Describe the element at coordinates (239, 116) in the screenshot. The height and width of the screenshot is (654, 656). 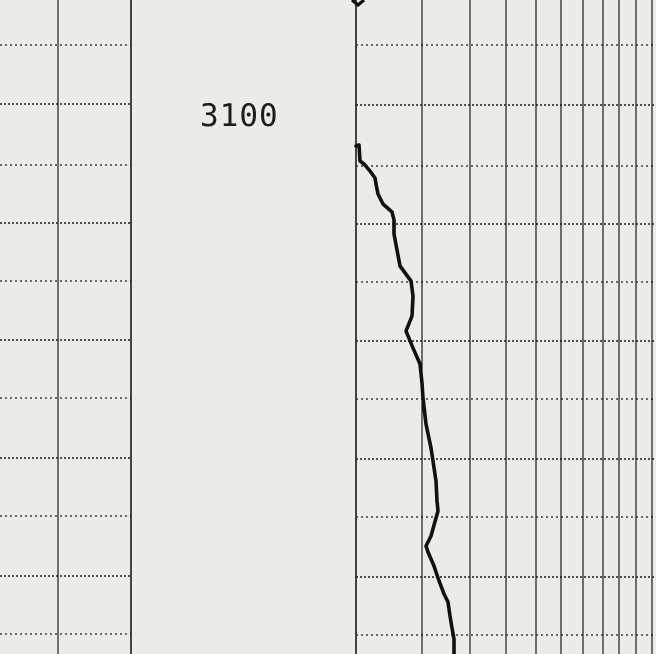
I see `depth-label: 3100` at that location.